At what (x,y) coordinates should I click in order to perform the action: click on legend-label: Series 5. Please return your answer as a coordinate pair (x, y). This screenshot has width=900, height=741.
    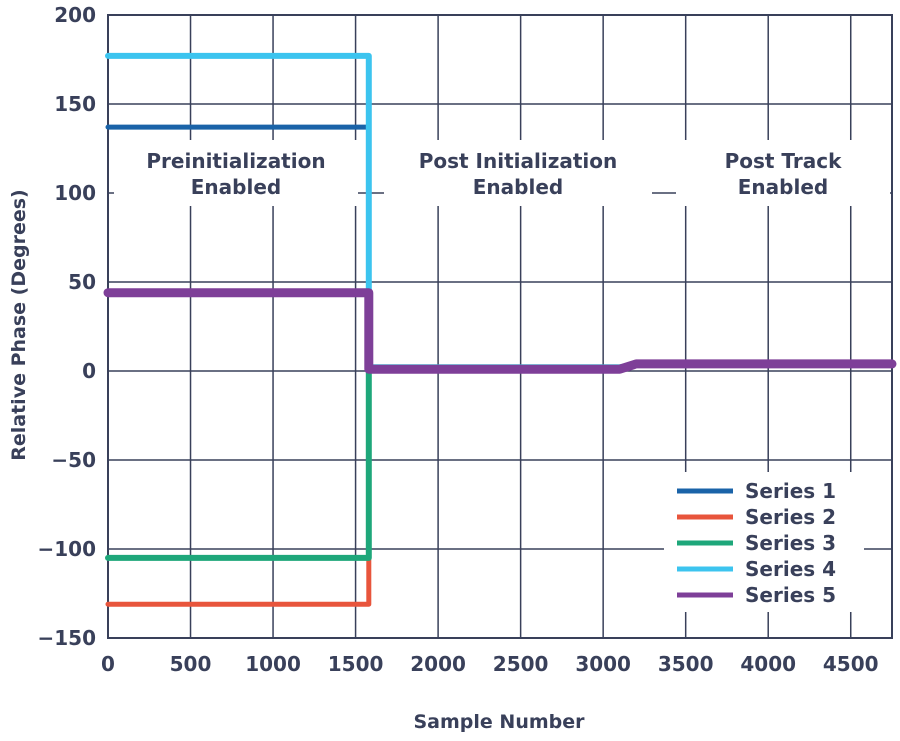
    Looking at the image, I should click on (790, 595).